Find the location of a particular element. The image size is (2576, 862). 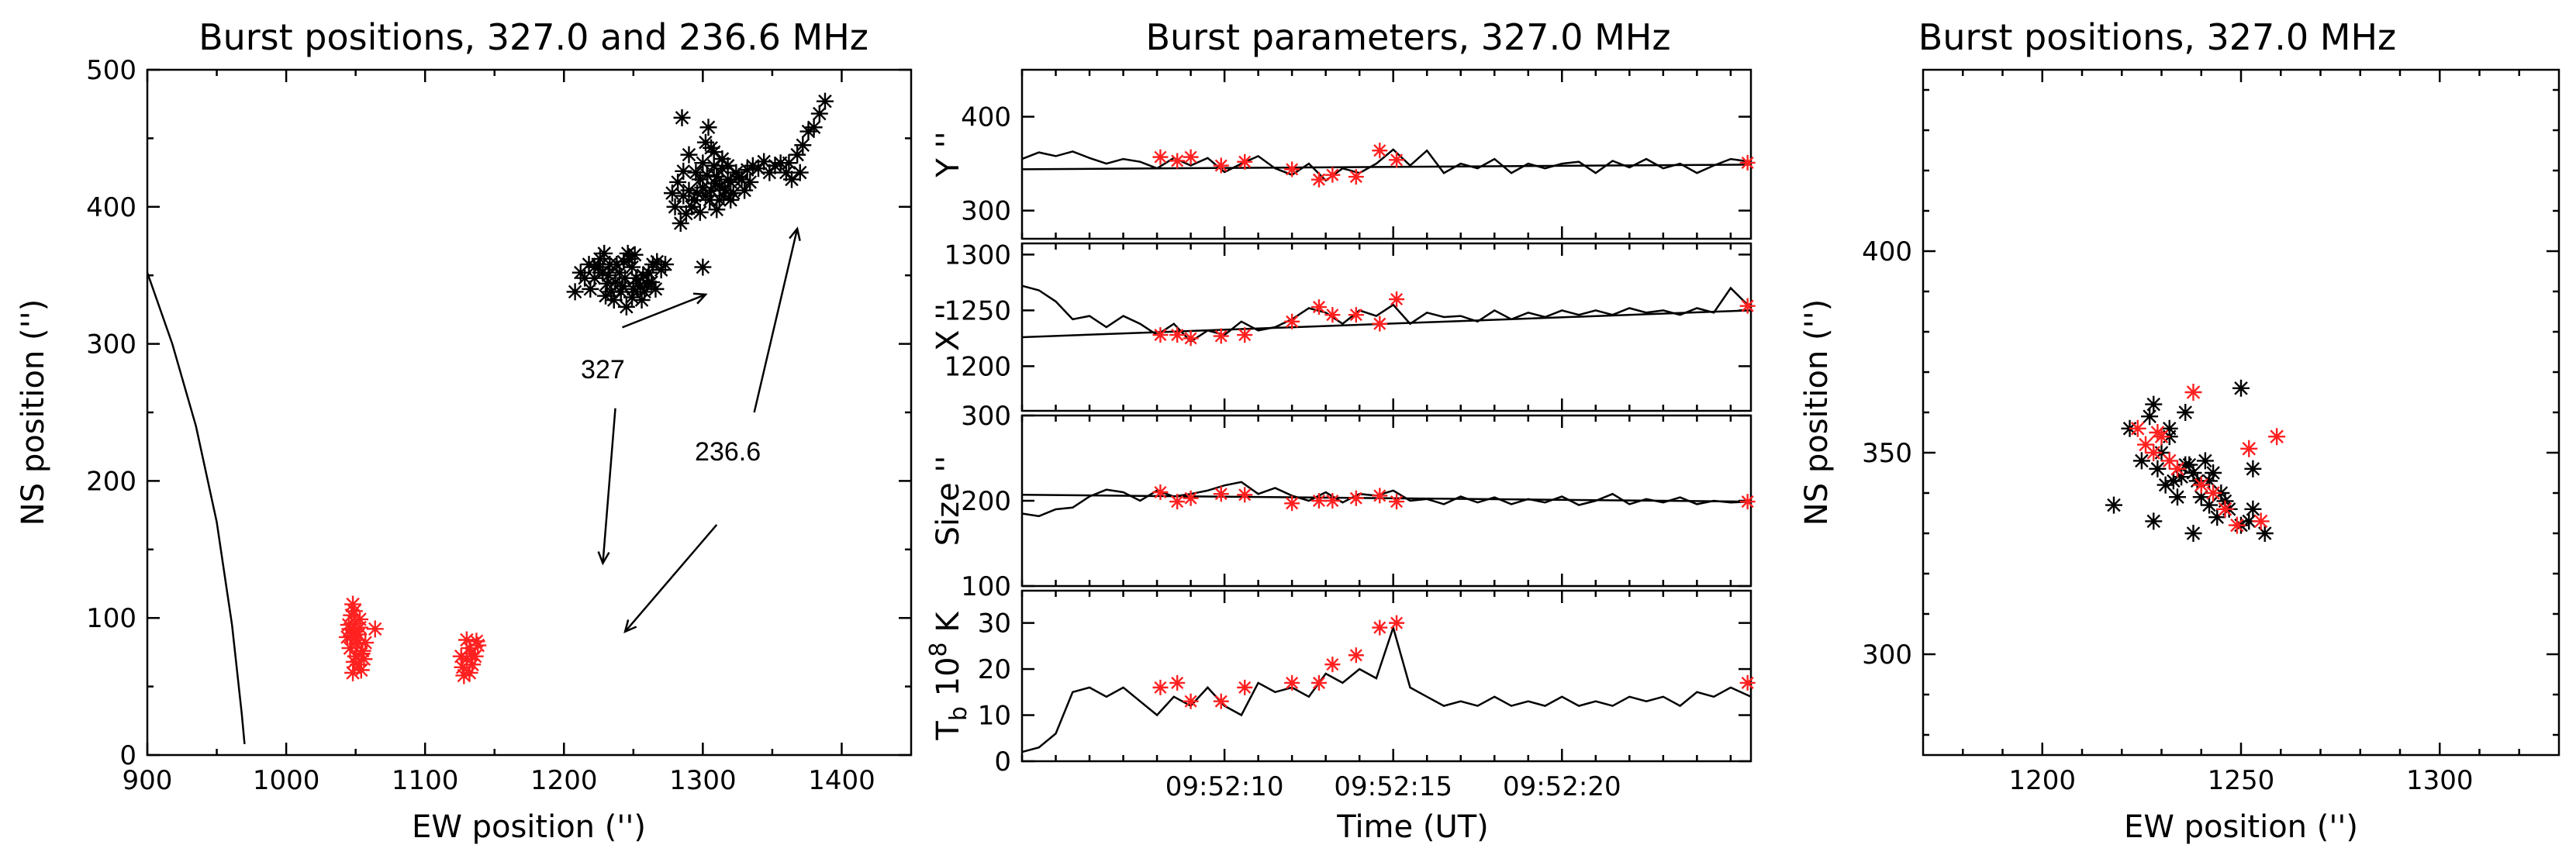

panel-y-tick-label: 1200 is located at coordinates (977, 366).